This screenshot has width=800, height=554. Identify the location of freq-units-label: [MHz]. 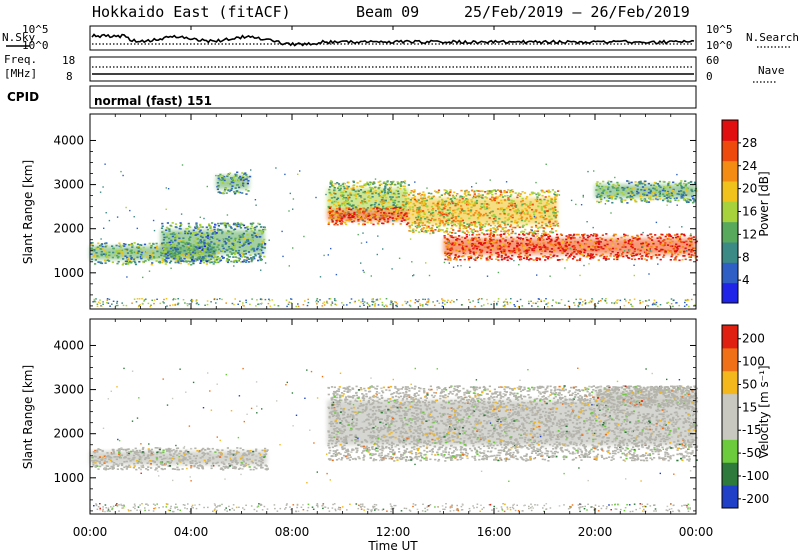
(20, 73).